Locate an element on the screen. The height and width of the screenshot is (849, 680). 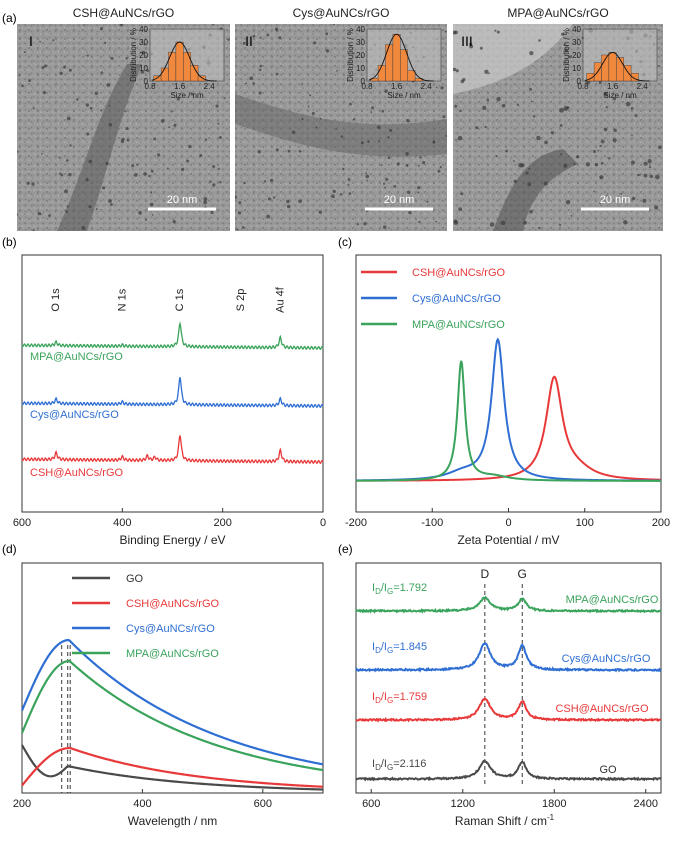
inset-y-tick: 30 is located at coordinates (576, 42).